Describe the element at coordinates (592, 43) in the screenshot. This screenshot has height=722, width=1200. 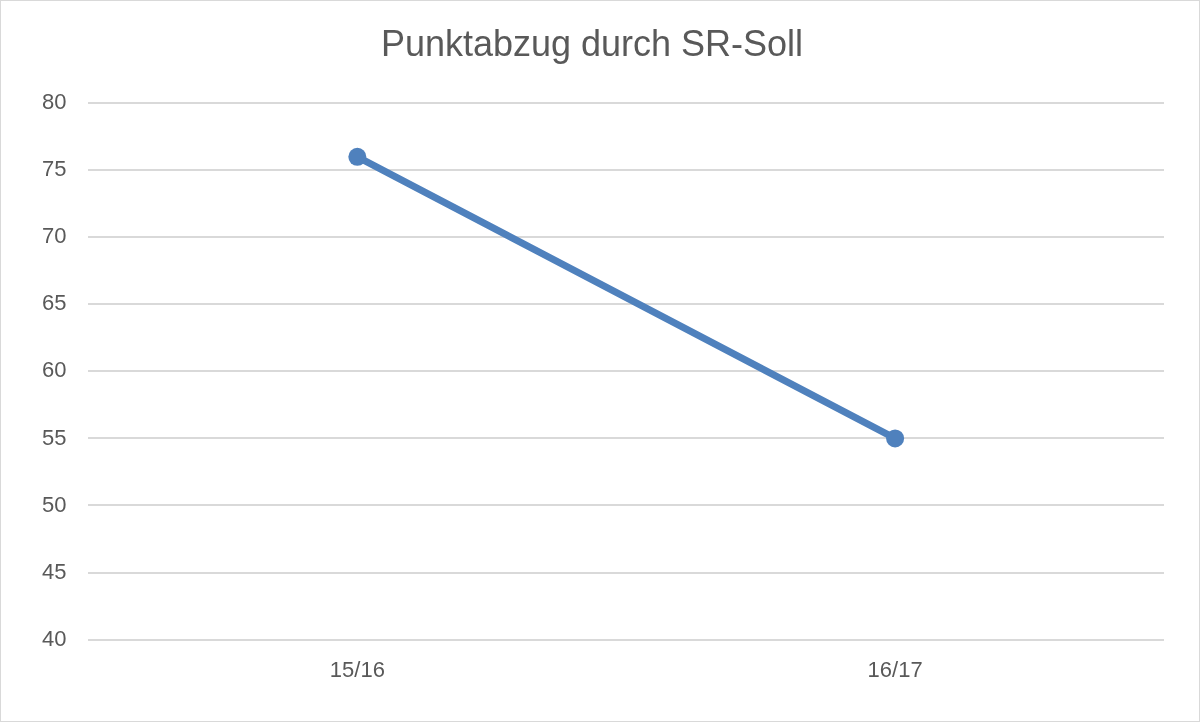
I see `chart-title: Punktabzug durch SR-Soll` at that location.